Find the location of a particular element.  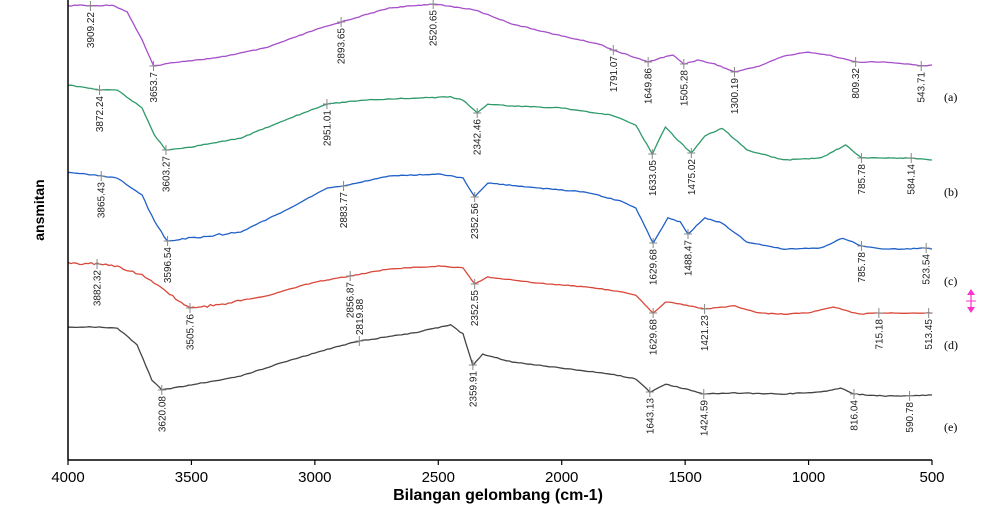

peak-label: 2352.55 is located at coordinates (475, 308).